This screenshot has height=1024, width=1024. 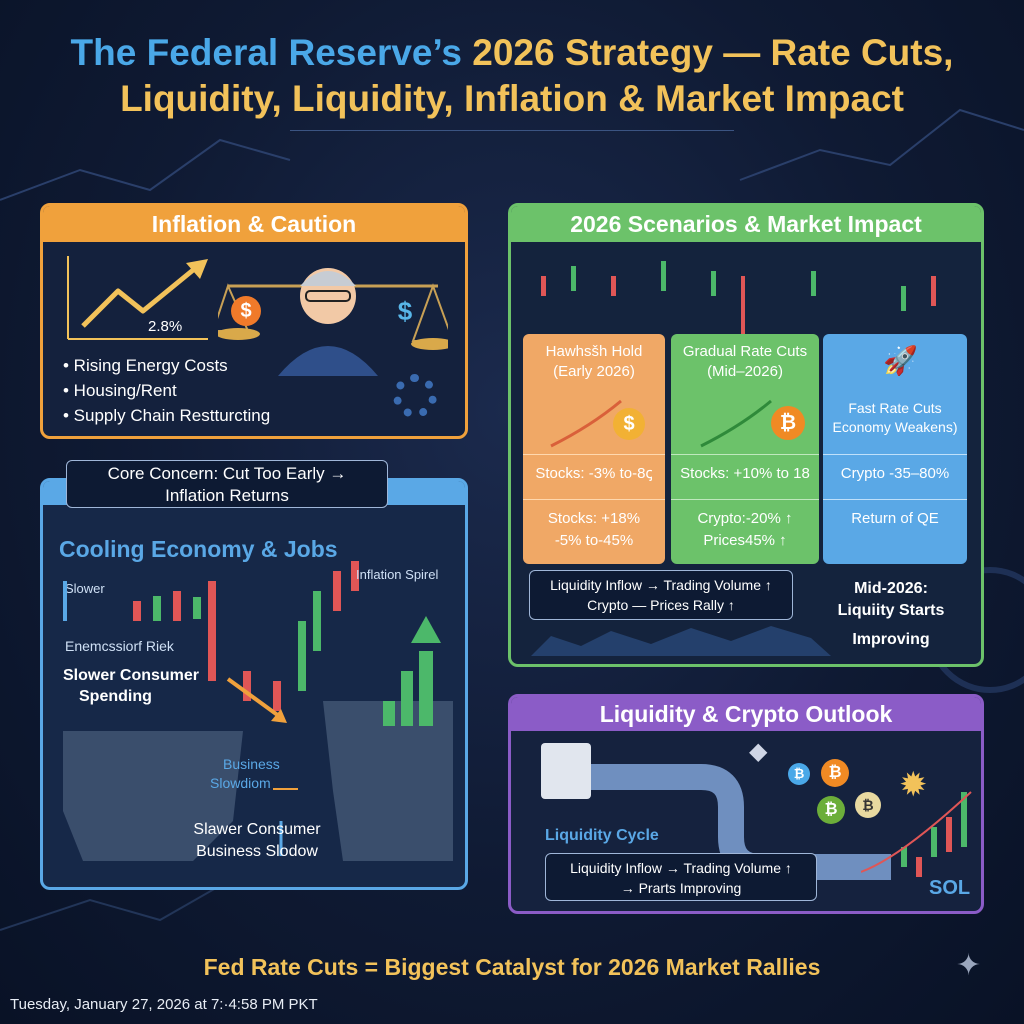 I want to click on volume-area-chart, so click(x=681, y=641).